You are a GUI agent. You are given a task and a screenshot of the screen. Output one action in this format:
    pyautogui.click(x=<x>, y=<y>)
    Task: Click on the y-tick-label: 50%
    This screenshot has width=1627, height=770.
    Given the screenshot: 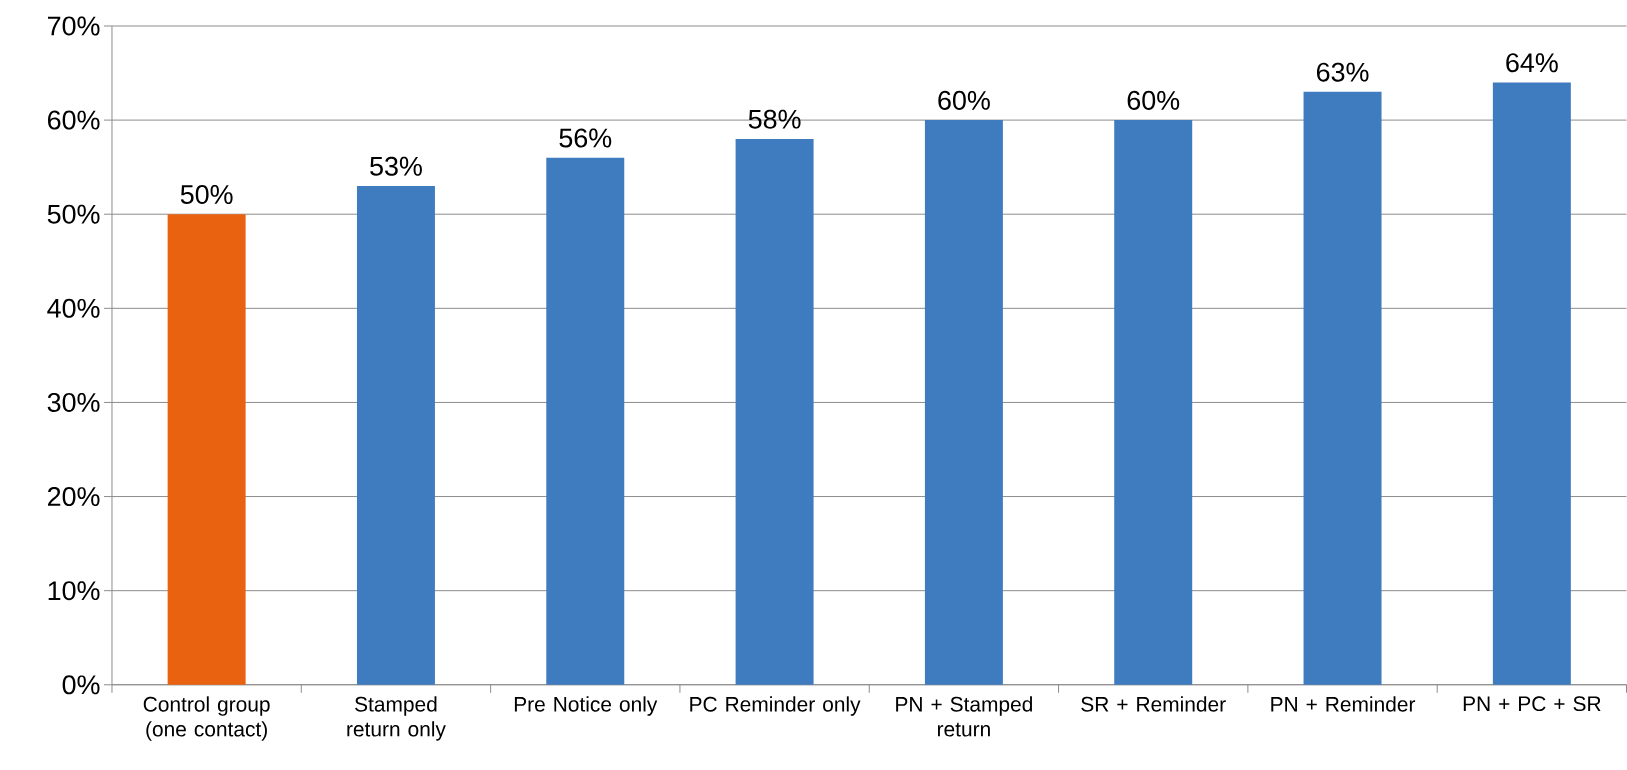 What is the action you would take?
    pyautogui.click(x=73, y=214)
    